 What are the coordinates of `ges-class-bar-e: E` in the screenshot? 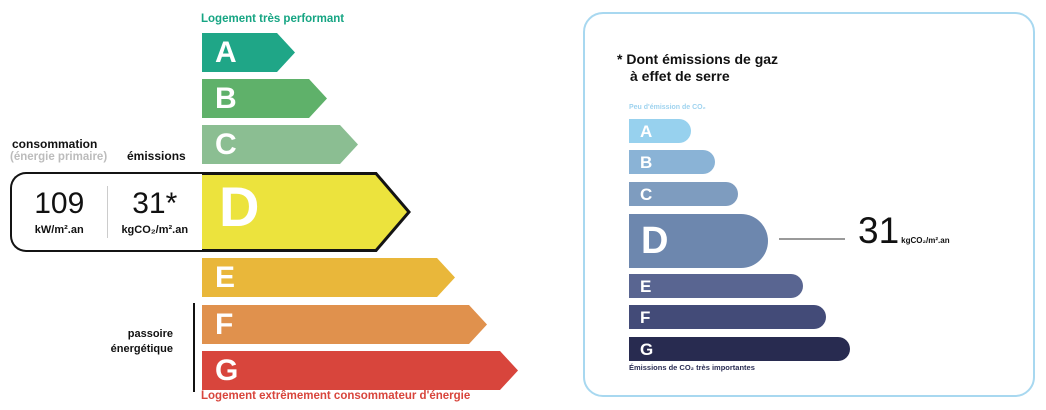 It's located at (716, 286).